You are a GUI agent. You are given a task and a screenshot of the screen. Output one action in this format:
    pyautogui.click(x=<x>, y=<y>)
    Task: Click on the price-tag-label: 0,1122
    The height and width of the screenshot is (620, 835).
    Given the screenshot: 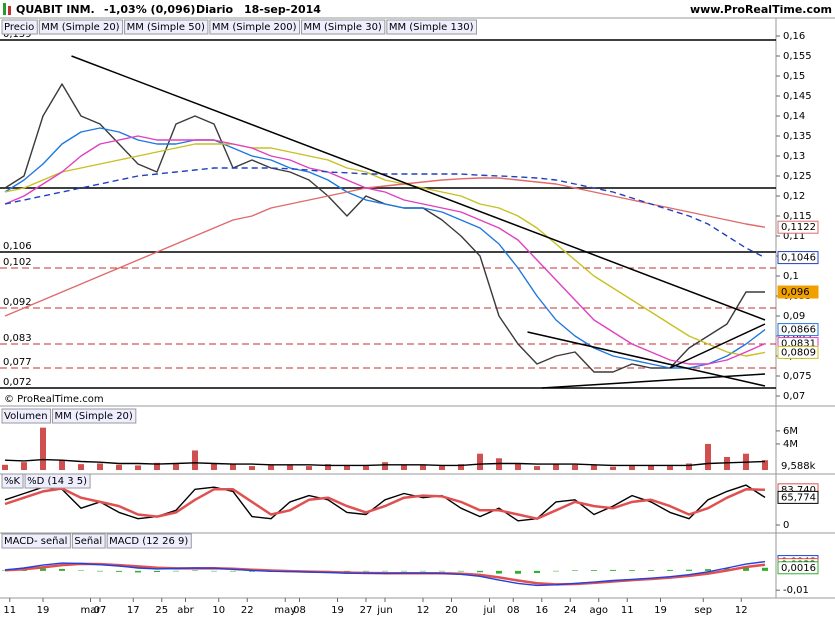 What is the action you would take?
    pyautogui.click(x=798, y=227)
    